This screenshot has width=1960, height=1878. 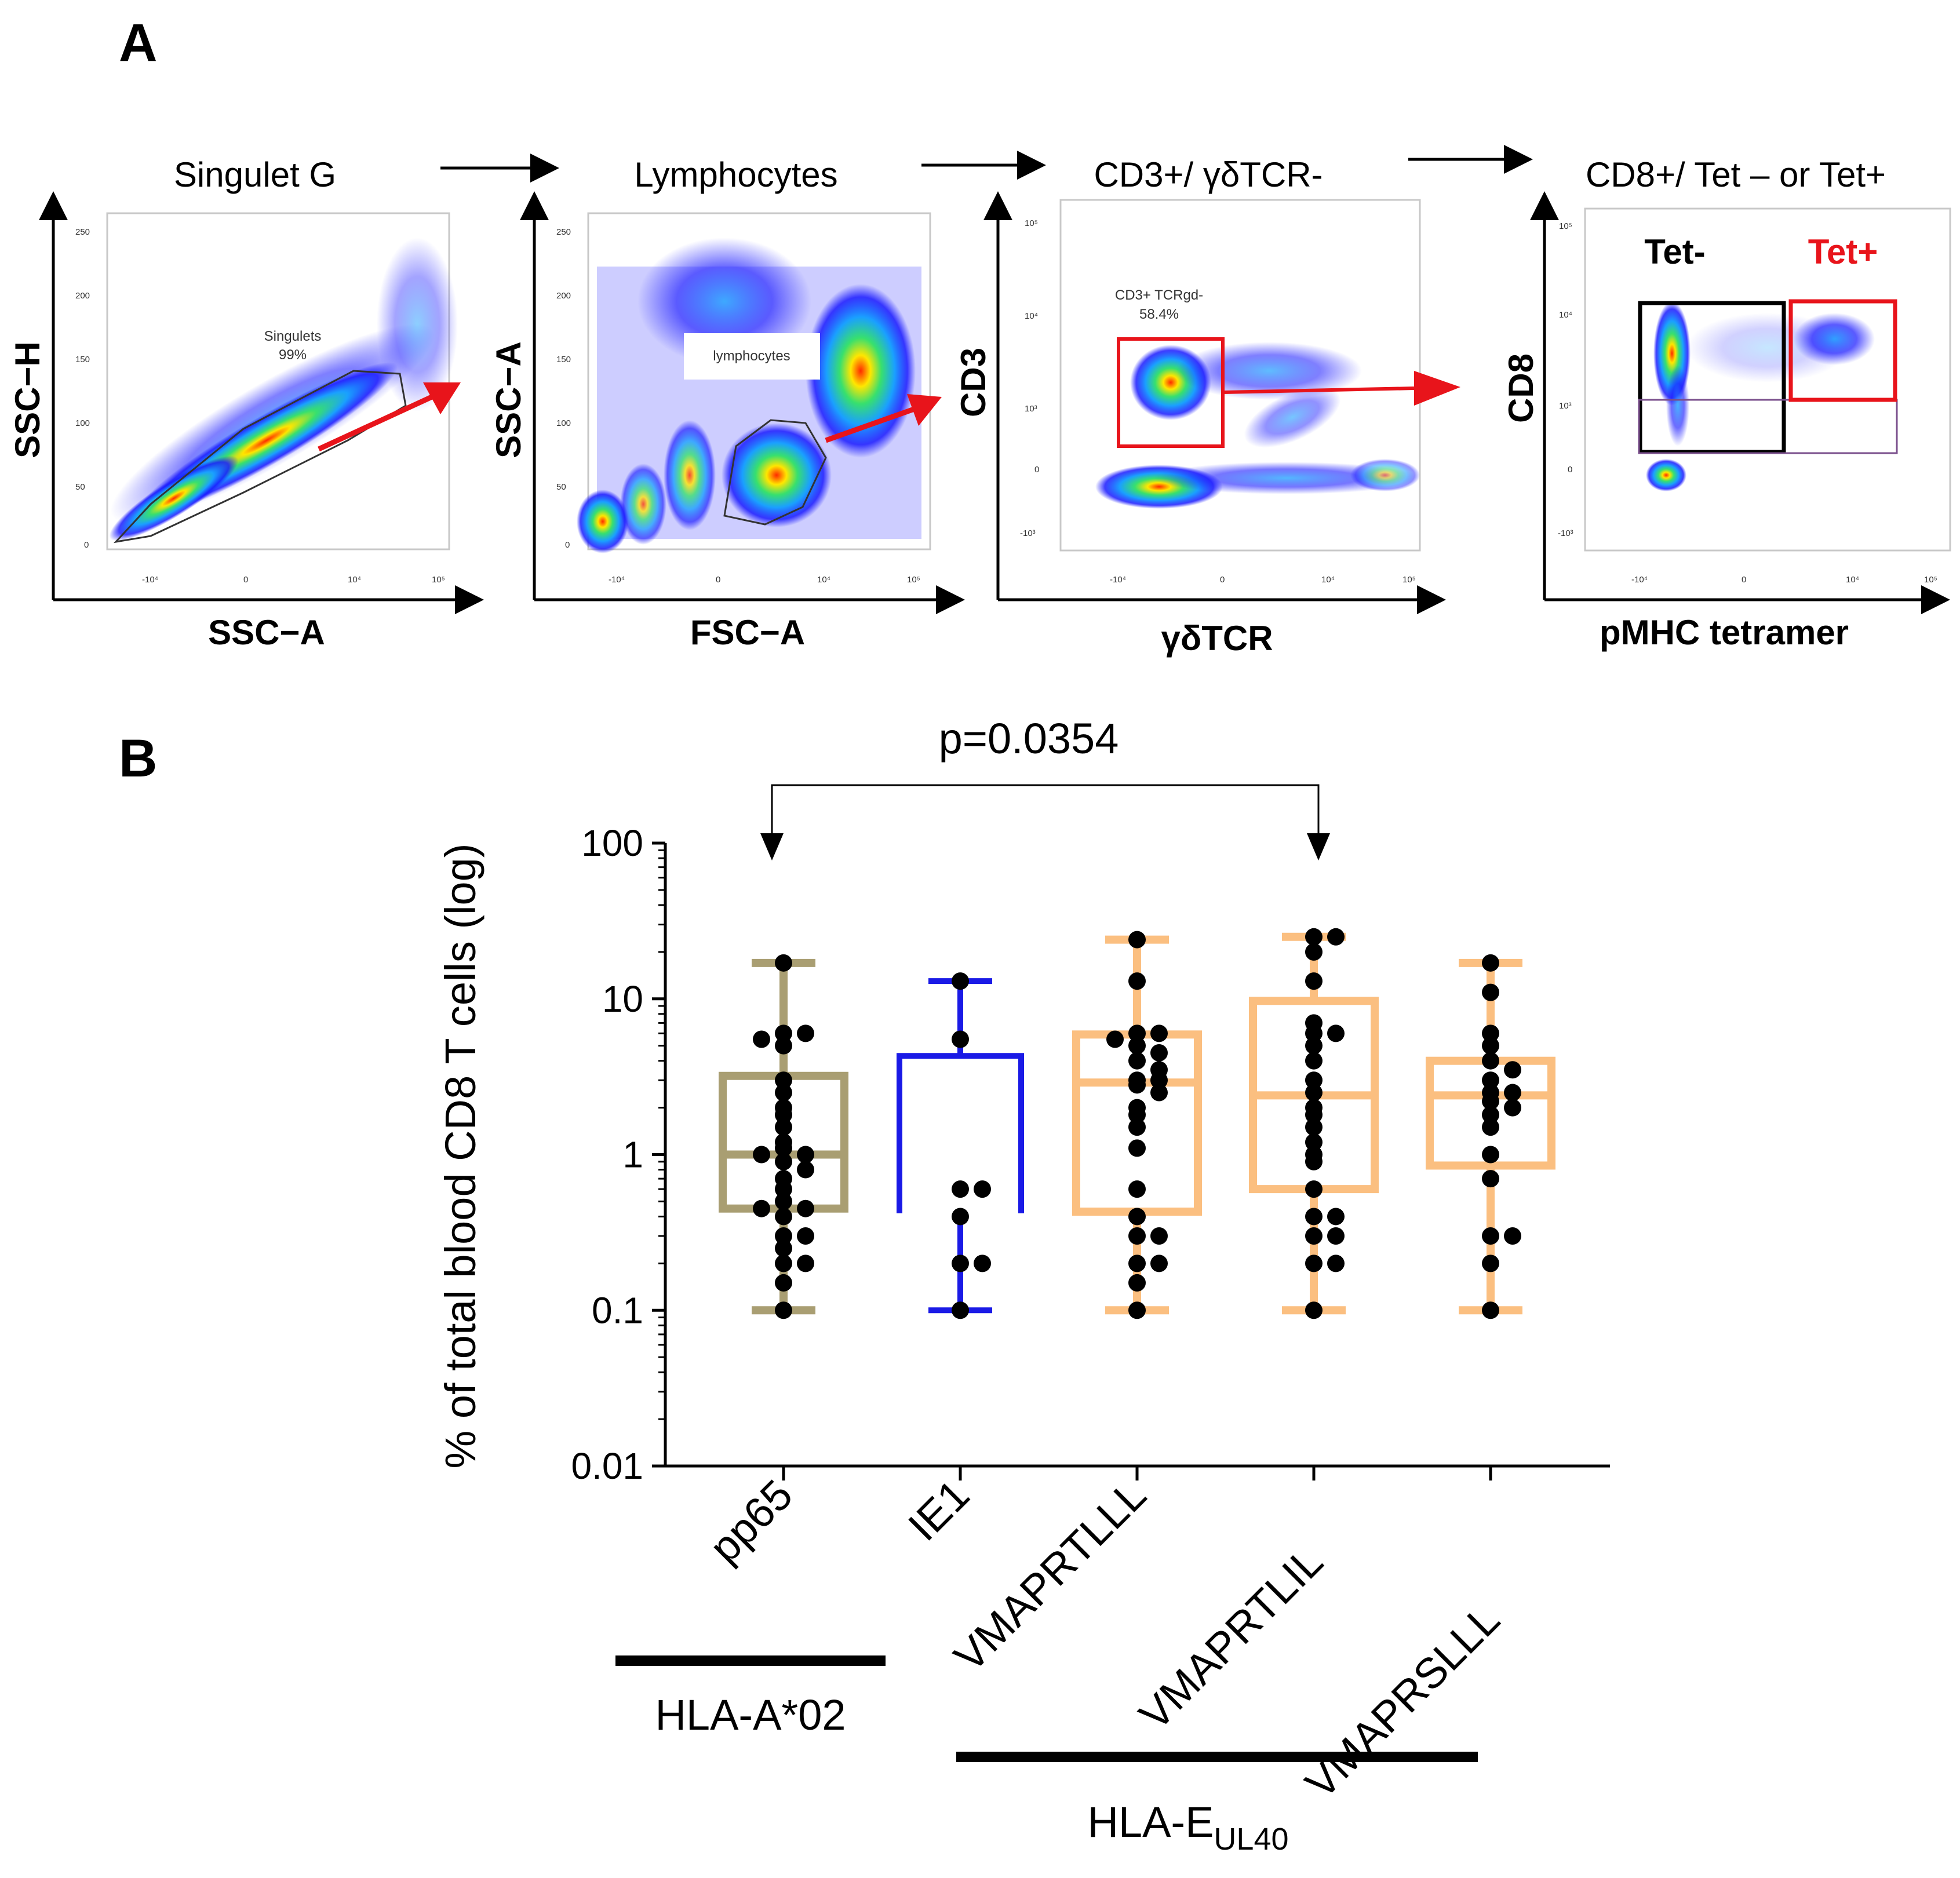 I want to click on y-axis-label: SSC−H, so click(x=27, y=399).